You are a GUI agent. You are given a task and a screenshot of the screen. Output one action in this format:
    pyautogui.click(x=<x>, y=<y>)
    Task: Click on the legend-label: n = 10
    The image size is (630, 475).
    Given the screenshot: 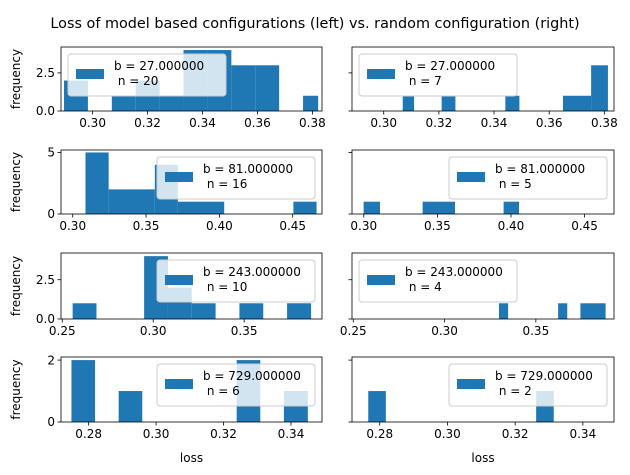 What is the action you would take?
    pyautogui.click(x=225, y=287)
    